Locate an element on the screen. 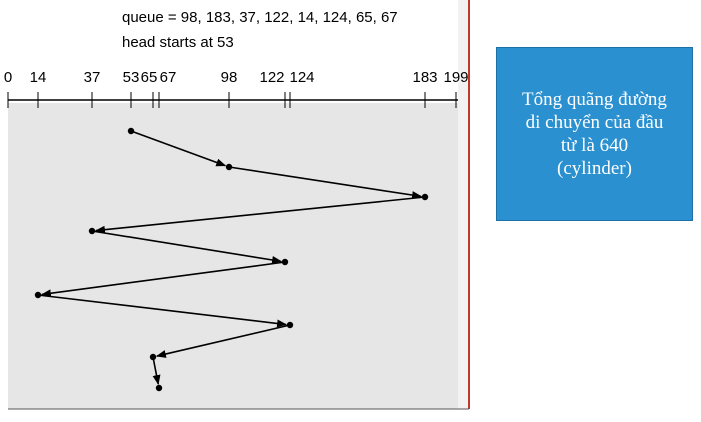 The height and width of the screenshot is (422, 701). callout-line-2: di chuyển của đầu is located at coordinates (594, 122).